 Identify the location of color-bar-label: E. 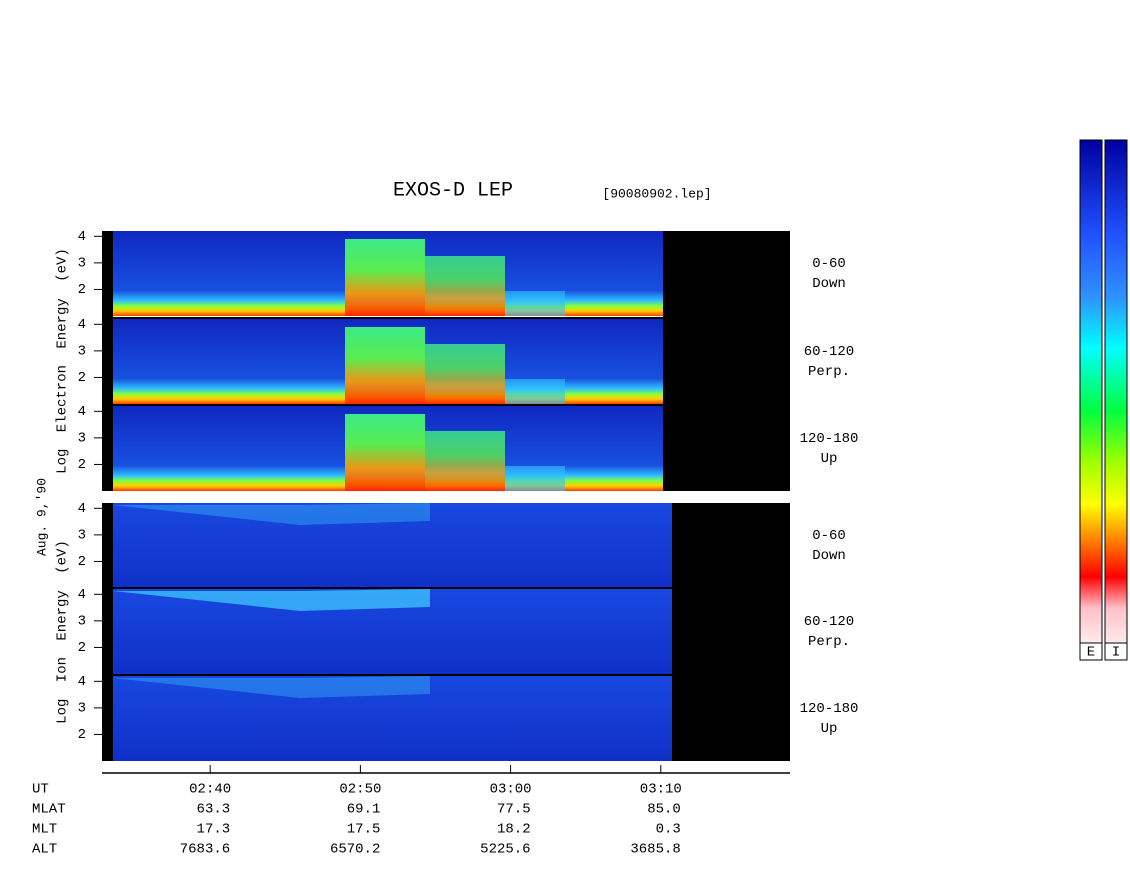
(1091, 653).